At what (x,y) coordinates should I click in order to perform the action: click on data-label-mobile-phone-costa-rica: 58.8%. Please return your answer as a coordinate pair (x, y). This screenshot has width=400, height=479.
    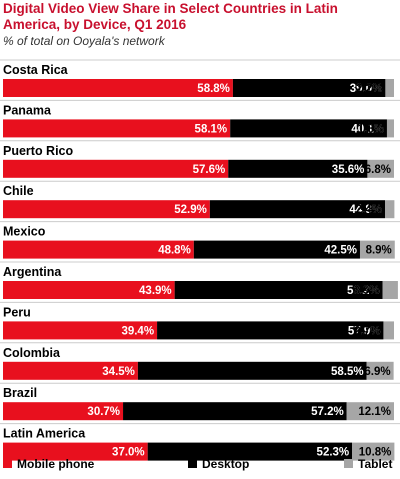
    Looking at the image, I should click on (213, 89).